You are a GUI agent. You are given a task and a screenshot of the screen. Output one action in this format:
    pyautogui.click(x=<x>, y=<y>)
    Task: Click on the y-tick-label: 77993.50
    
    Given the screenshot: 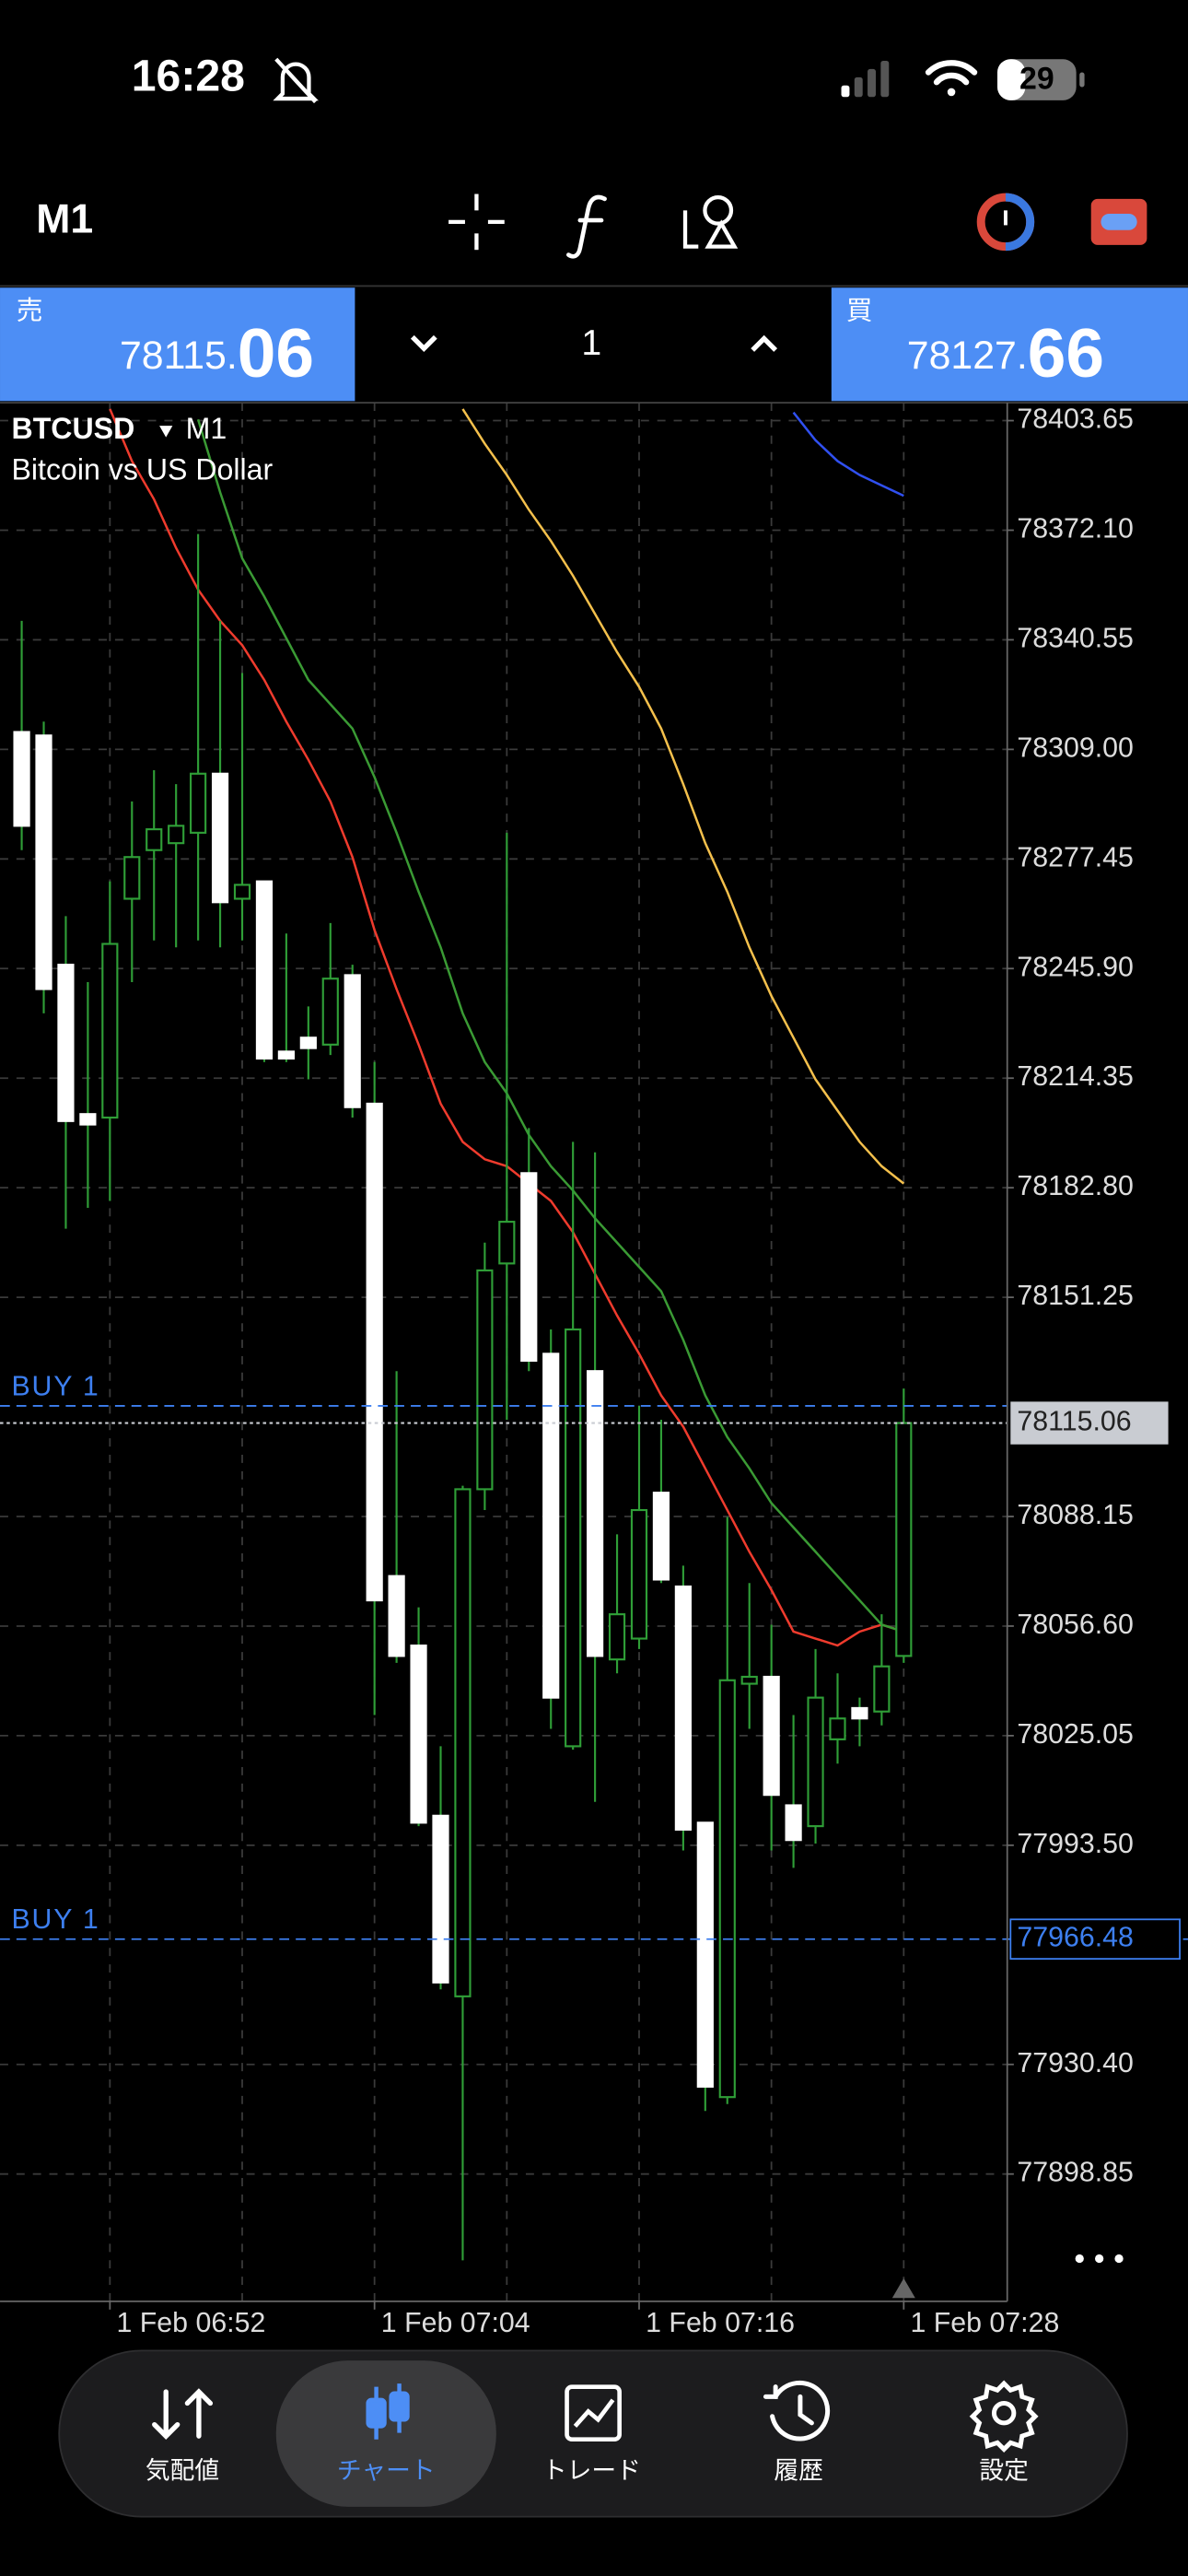 What is the action you would take?
    pyautogui.click(x=1075, y=1844)
    